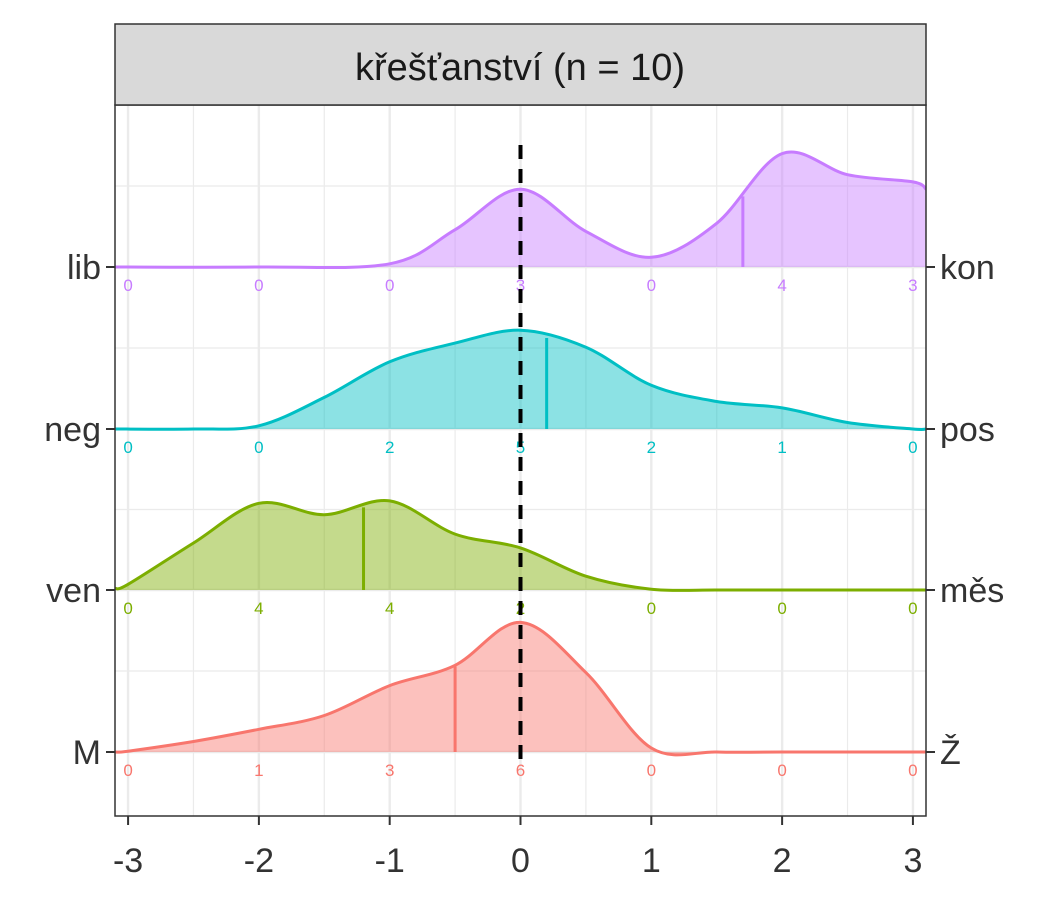 The image size is (1050, 900). Describe the element at coordinates (73, 591) in the screenshot. I see `left-label: ven` at that location.